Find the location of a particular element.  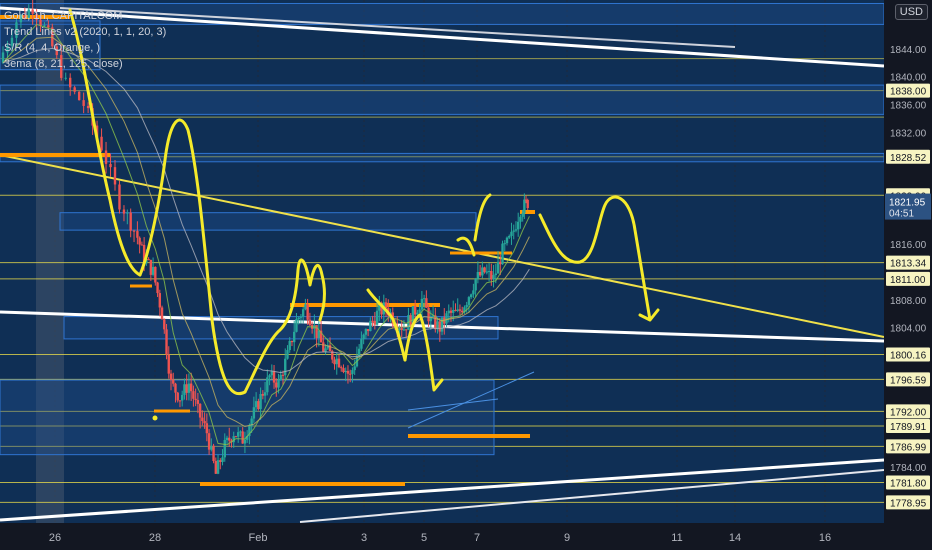

x-tick-label: 16 is located at coordinates (825, 538).